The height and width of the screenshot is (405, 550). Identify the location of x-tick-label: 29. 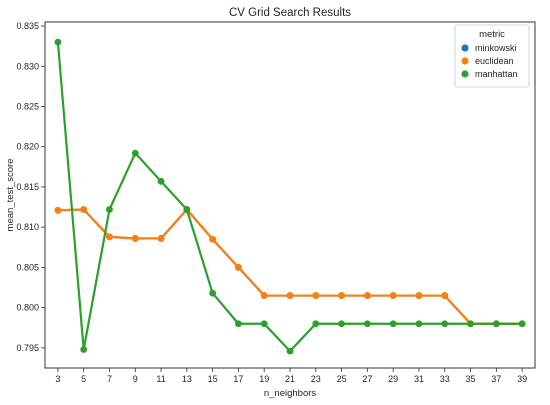
(393, 379).